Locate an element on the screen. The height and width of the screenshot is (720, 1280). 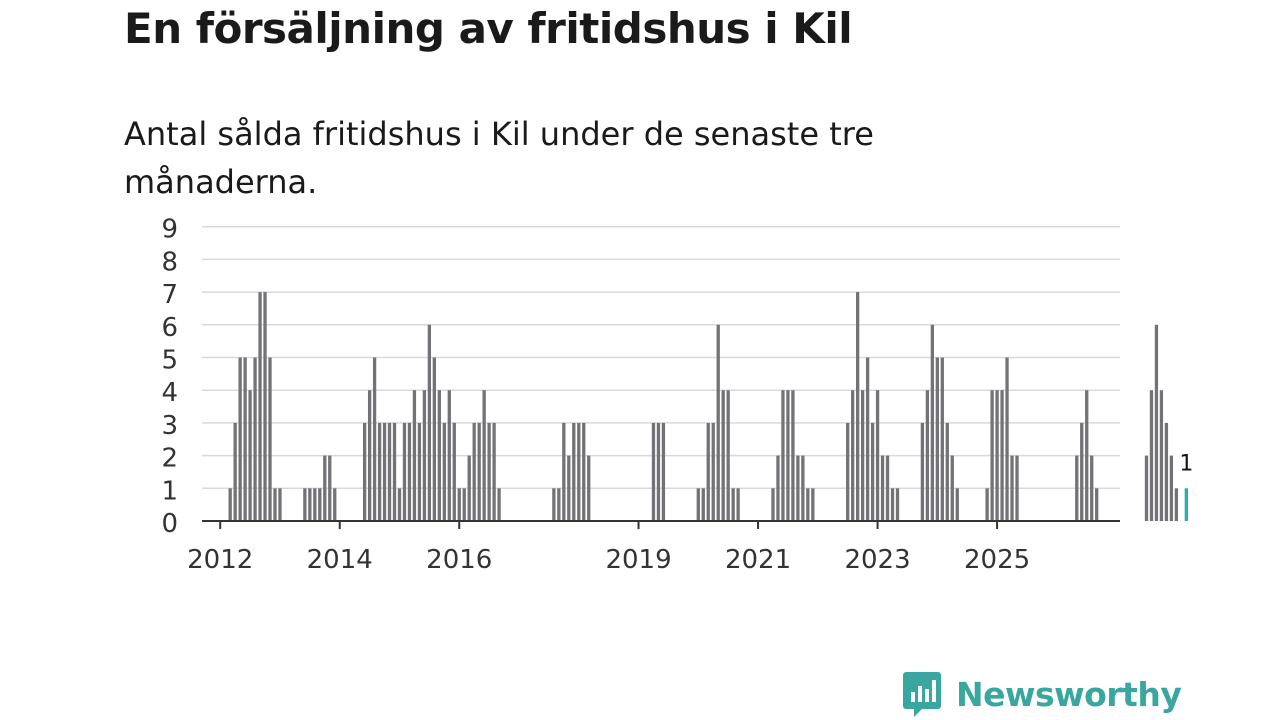
y-tick-label: 3 is located at coordinates (169, 426).